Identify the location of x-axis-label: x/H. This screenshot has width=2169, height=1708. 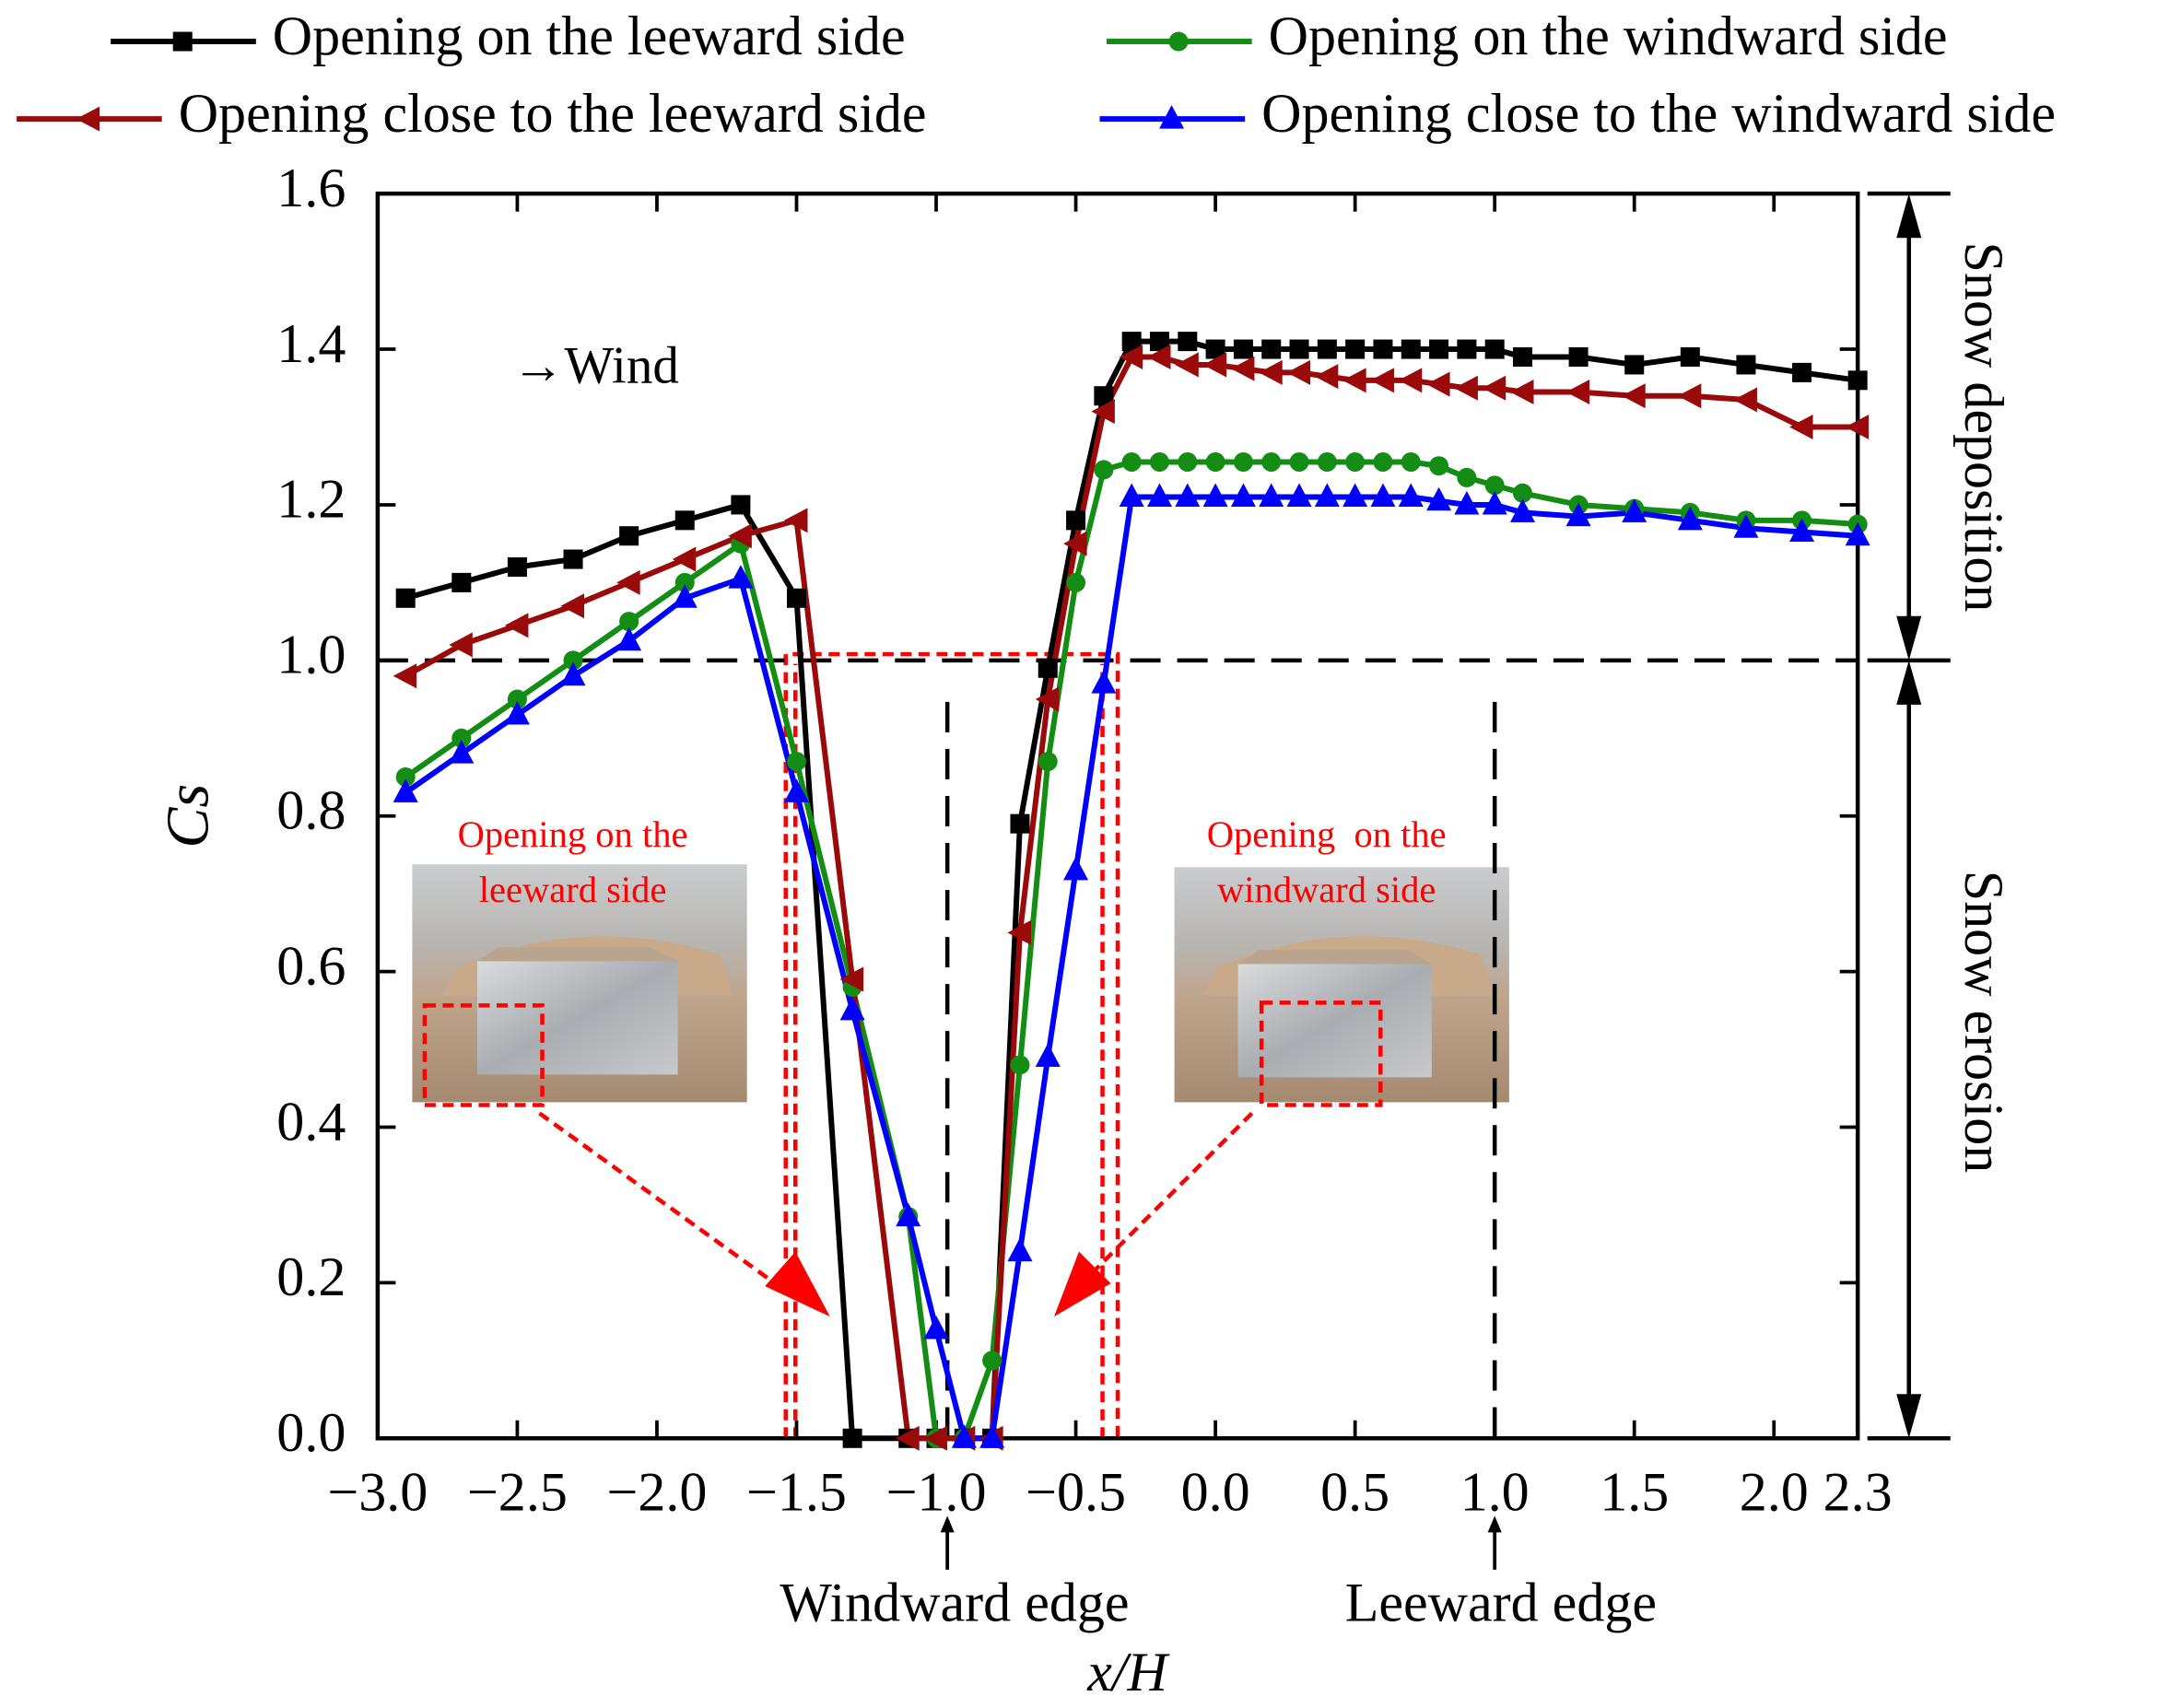
(1128, 1671).